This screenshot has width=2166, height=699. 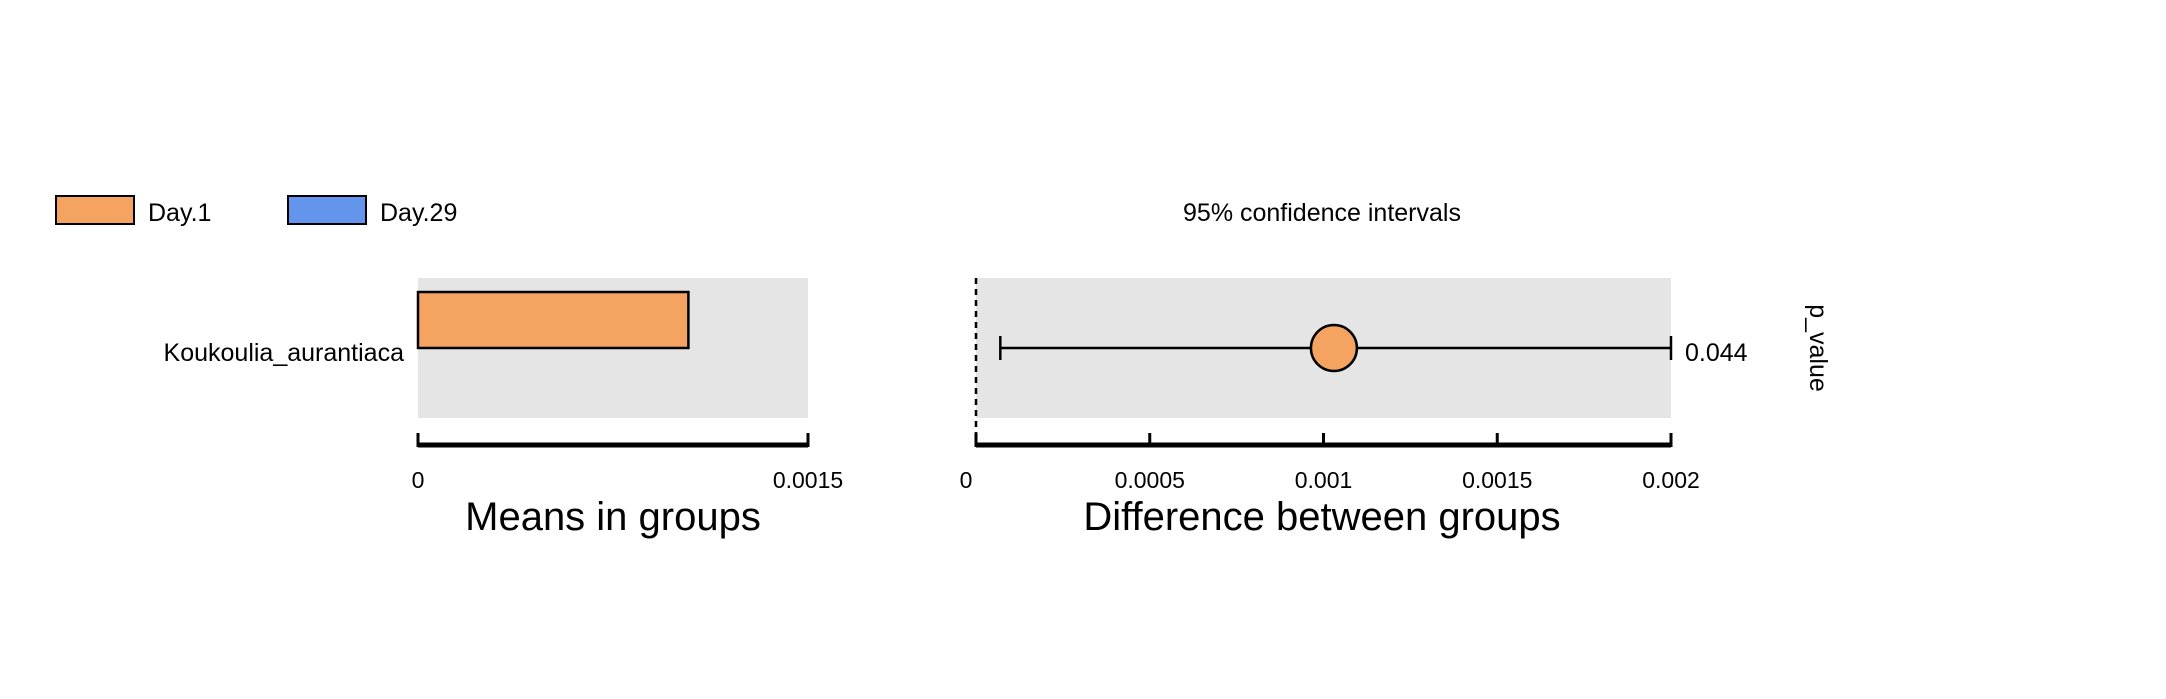 What do you see at coordinates (1818, 348) in the screenshot?
I see `p-value-axis-title: p_value` at bounding box center [1818, 348].